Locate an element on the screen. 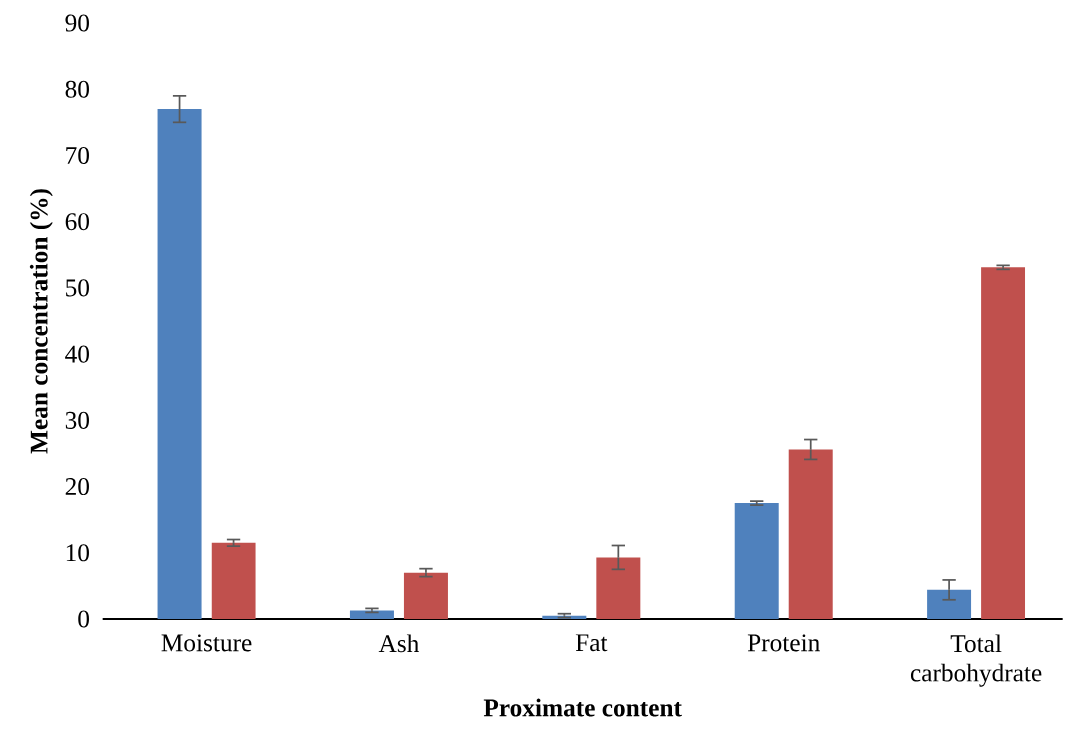  y-tick-label: 90 is located at coordinates (77, 23).